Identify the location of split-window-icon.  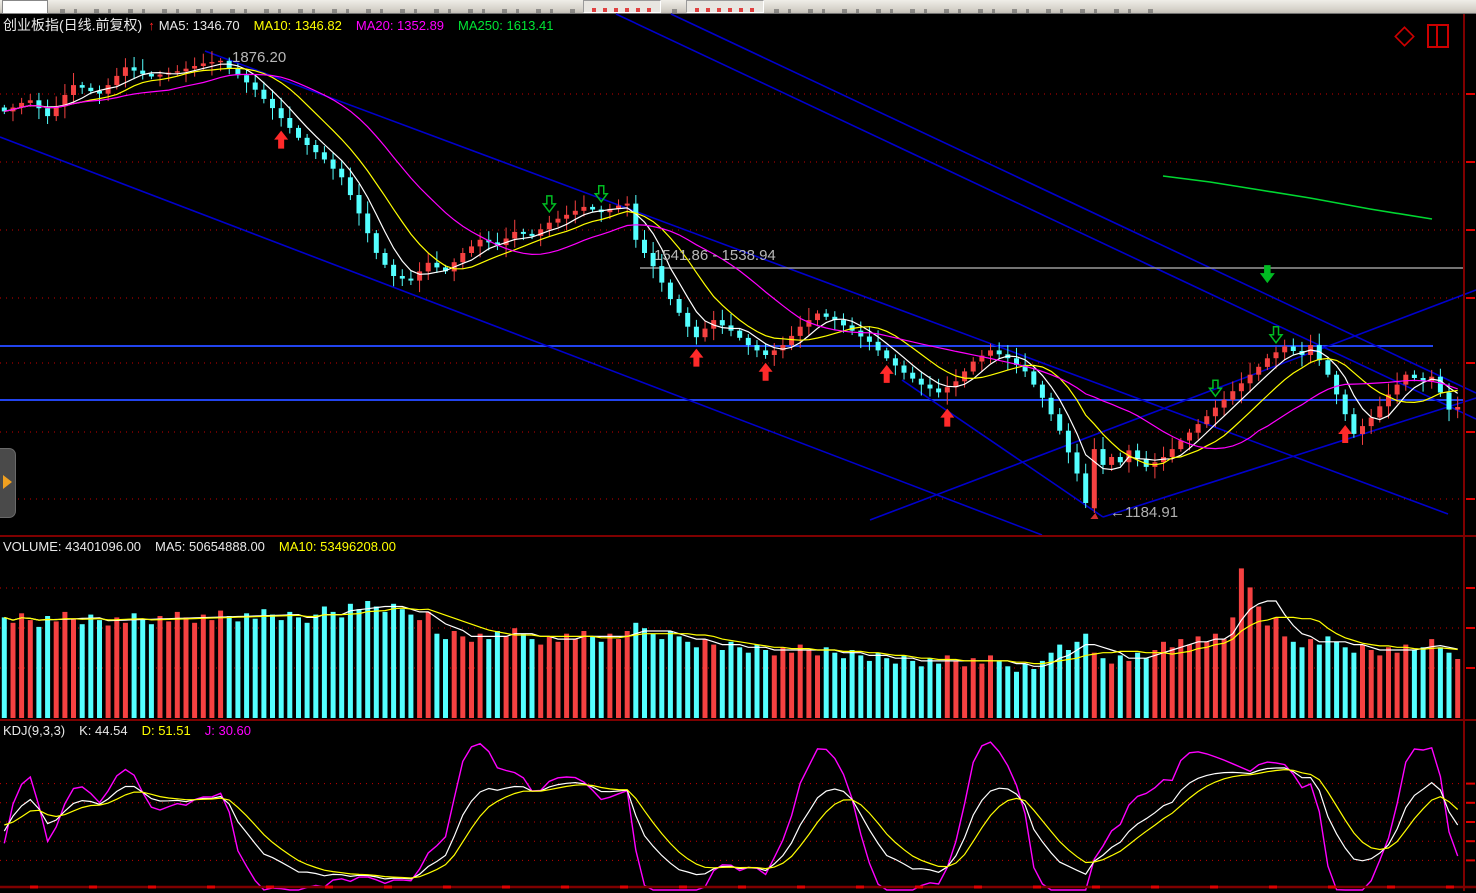
(1438, 36).